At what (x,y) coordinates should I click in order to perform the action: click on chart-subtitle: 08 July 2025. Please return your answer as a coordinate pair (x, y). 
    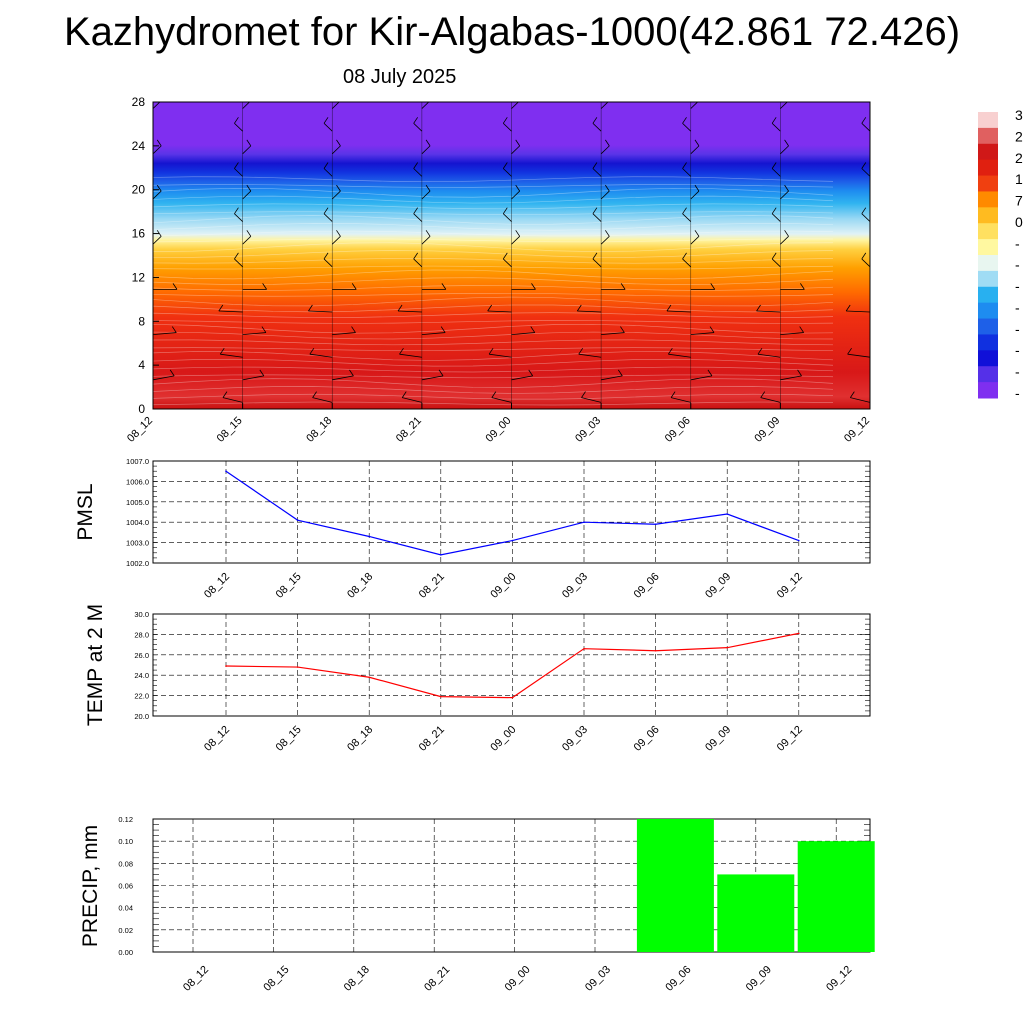
    Looking at the image, I should click on (400, 77).